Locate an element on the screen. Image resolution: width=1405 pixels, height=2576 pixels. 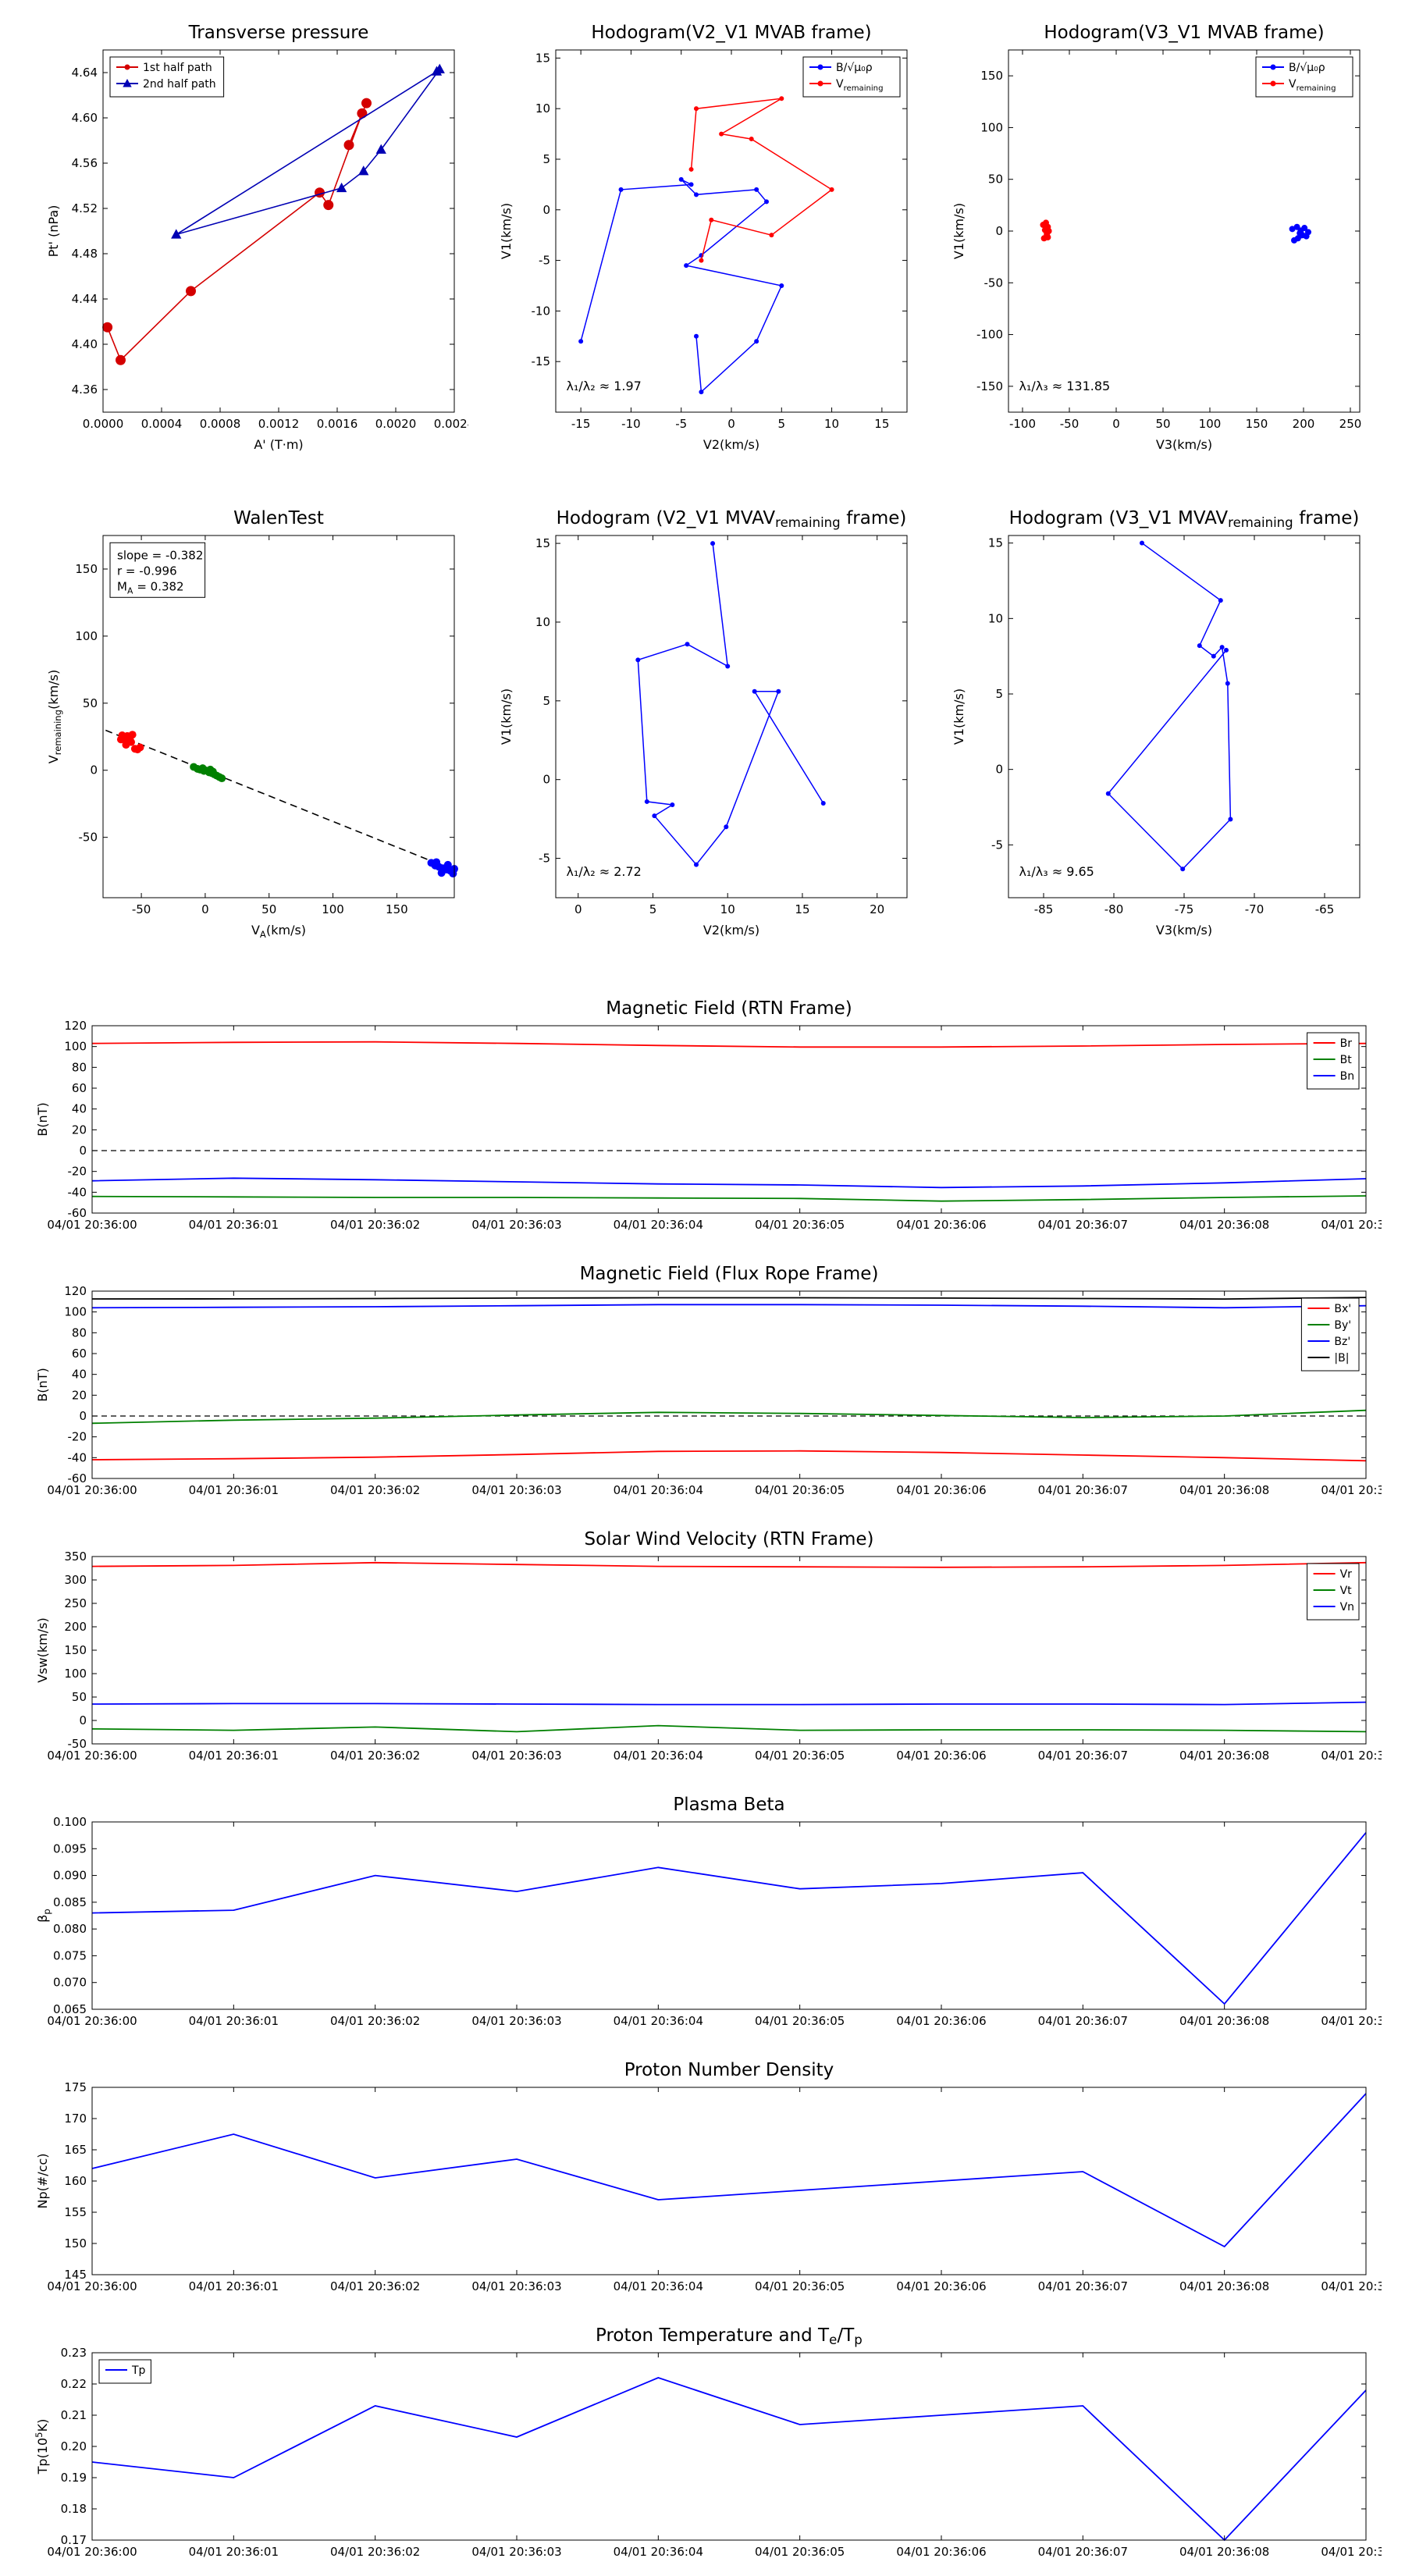
x-tick-label: -5 is located at coordinates (681, 424).